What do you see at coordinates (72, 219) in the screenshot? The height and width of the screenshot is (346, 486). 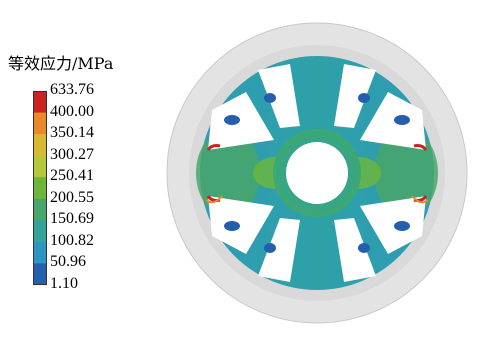 I see `legend-value-7: 150.69` at bounding box center [72, 219].